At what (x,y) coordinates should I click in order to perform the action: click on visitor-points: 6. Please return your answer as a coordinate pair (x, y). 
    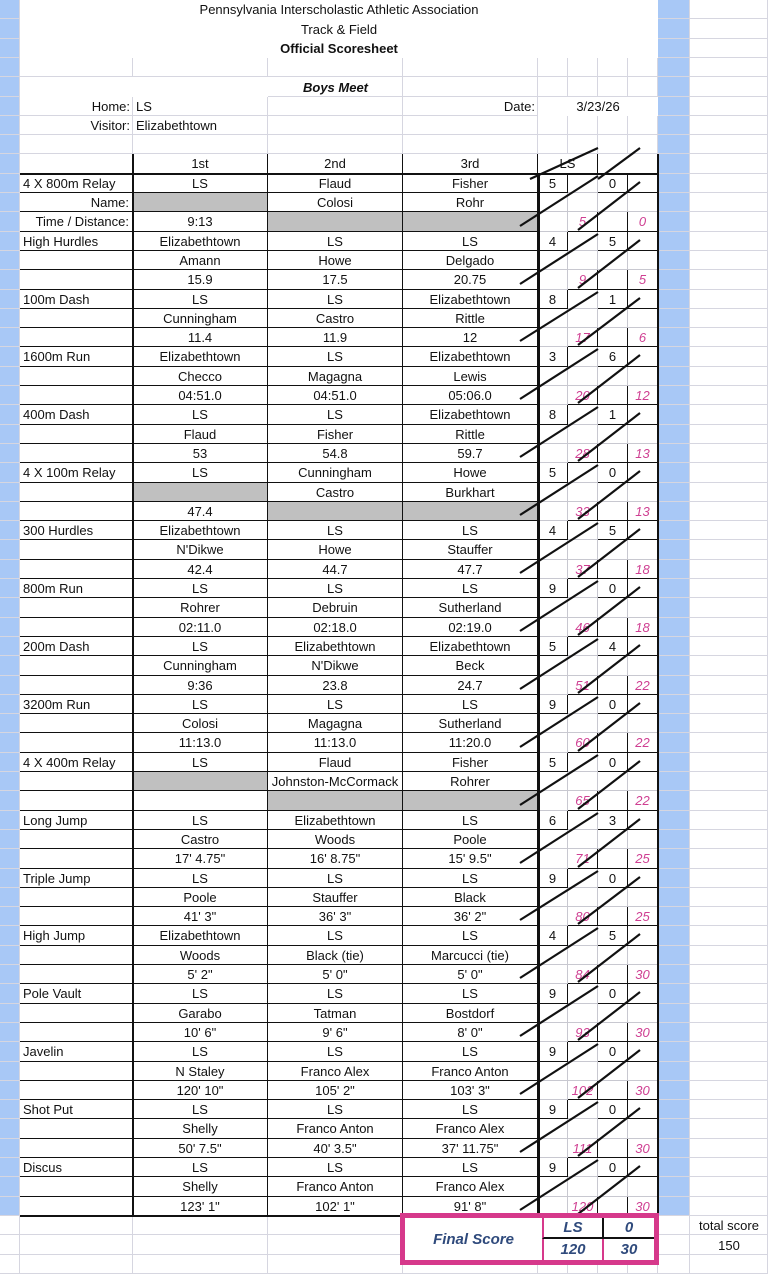
    Looking at the image, I should click on (613, 357).